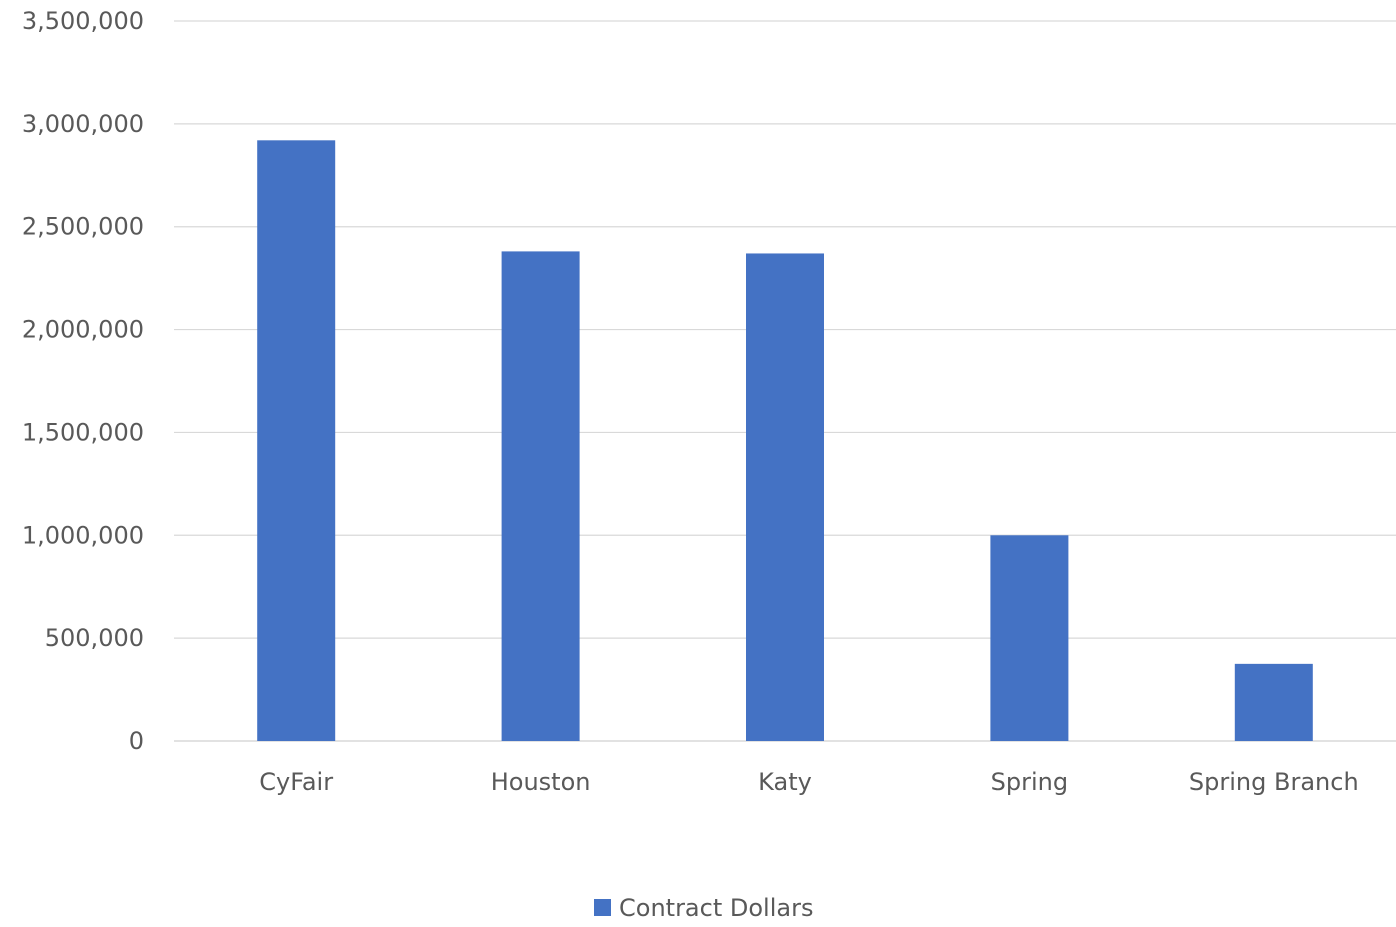 Image resolution: width=1396 pixels, height=927 pixels. Describe the element at coordinates (296, 782) in the screenshot. I see `x-tick-label: CyFair` at that location.